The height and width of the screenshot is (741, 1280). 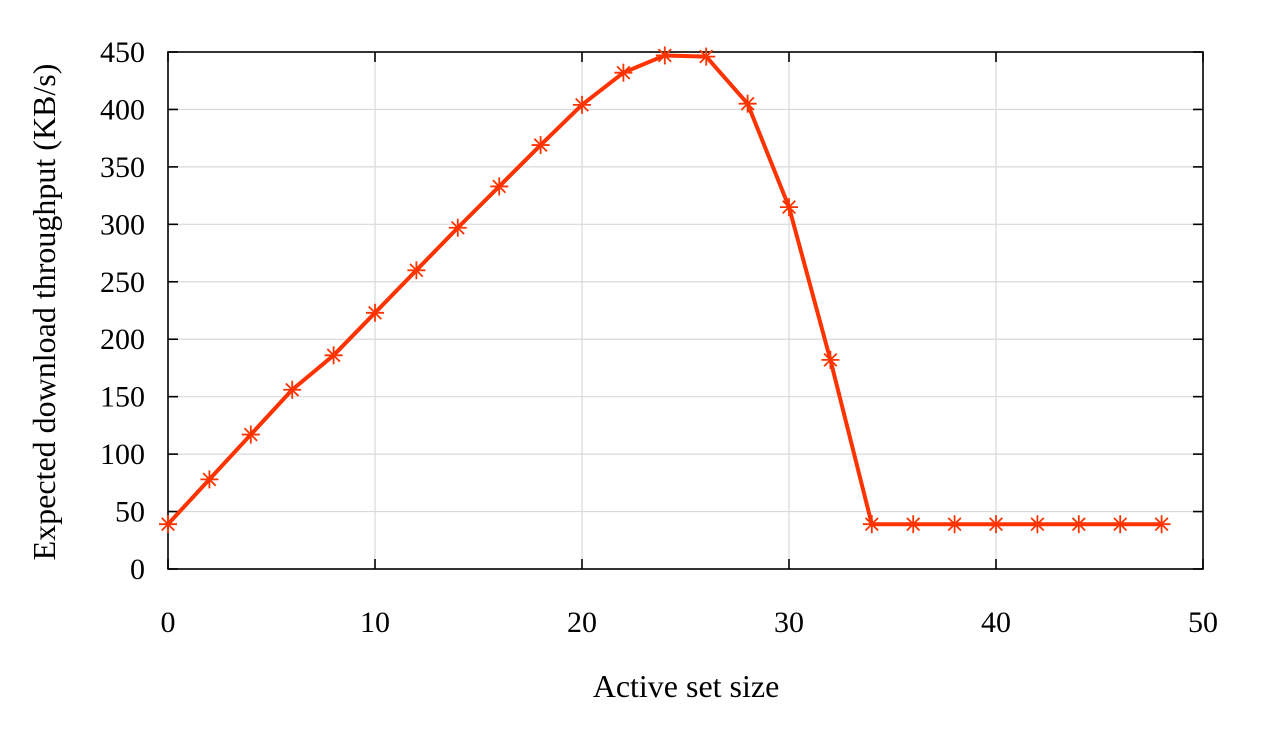 What do you see at coordinates (122, 339) in the screenshot?
I see `y-tick-label: 200` at bounding box center [122, 339].